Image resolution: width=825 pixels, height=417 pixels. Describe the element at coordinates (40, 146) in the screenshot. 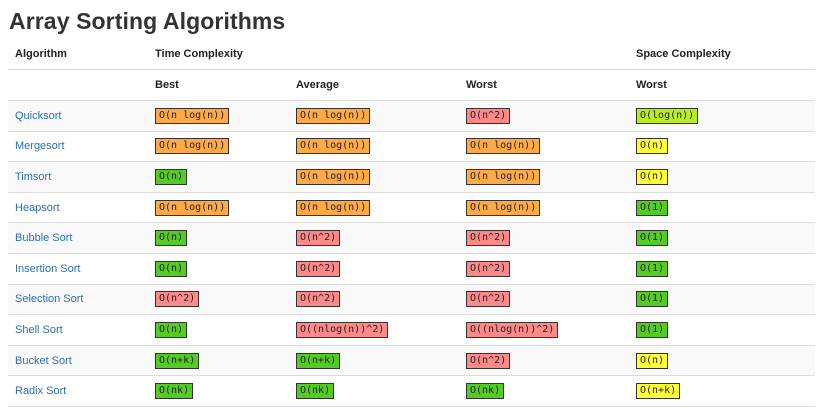

I see `algorithm-link: Mergesort` at that location.